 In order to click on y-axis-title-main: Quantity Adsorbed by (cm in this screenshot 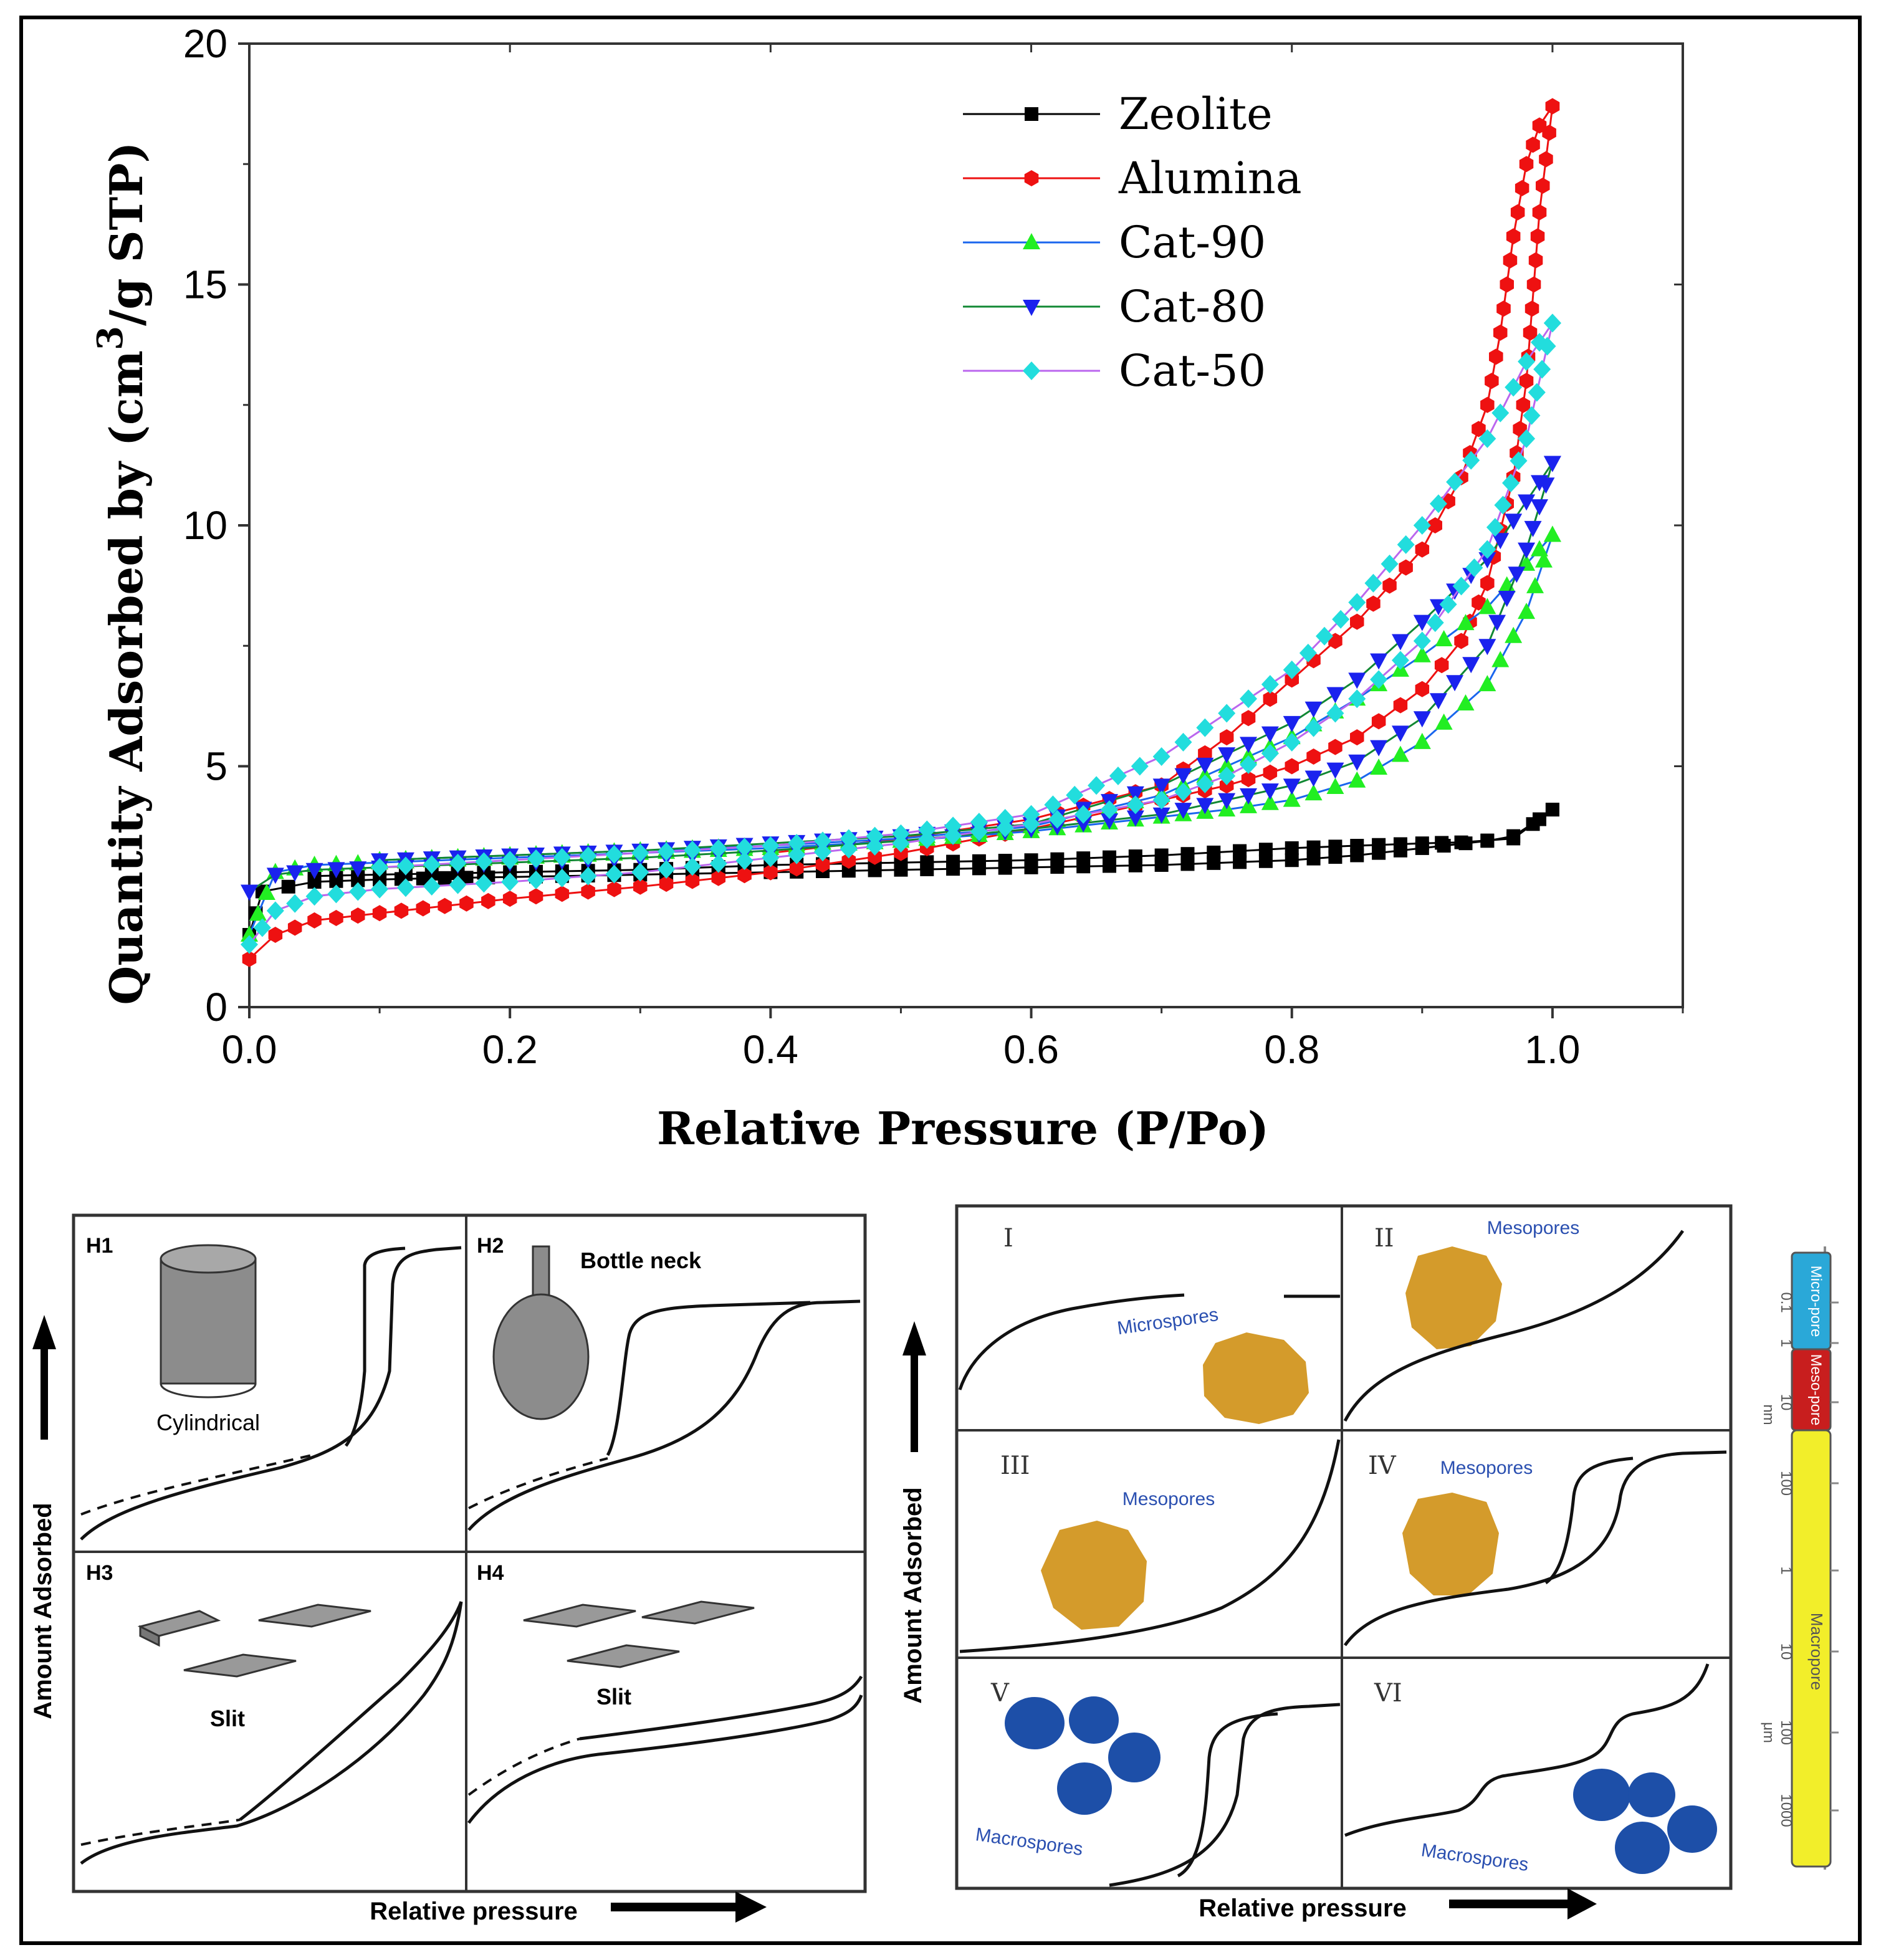, I will do `click(126, 677)`.